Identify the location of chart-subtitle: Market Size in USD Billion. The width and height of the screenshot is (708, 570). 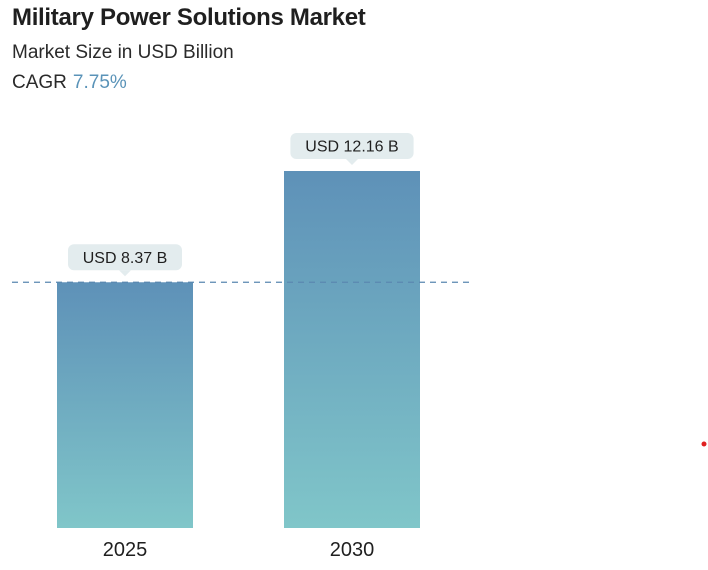
(123, 52).